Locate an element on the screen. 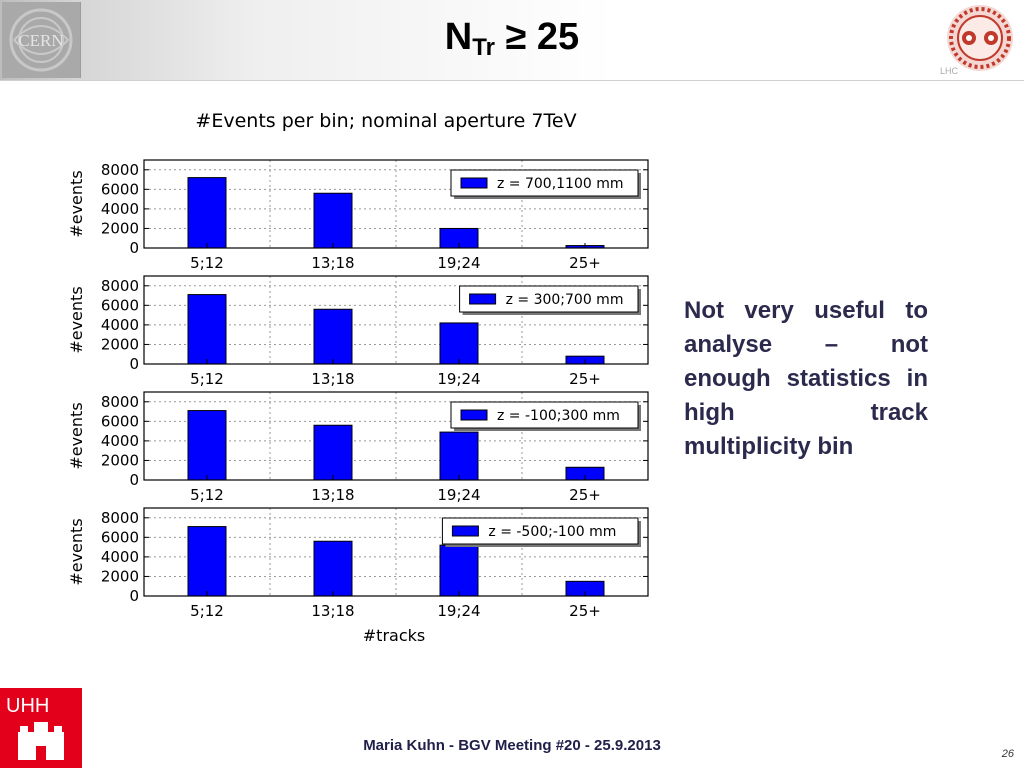 Image resolution: width=1024 pixels, height=772 pixels. chart-title: #Events per bin; nominal aperture 7TeV is located at coordinates (385, 121).